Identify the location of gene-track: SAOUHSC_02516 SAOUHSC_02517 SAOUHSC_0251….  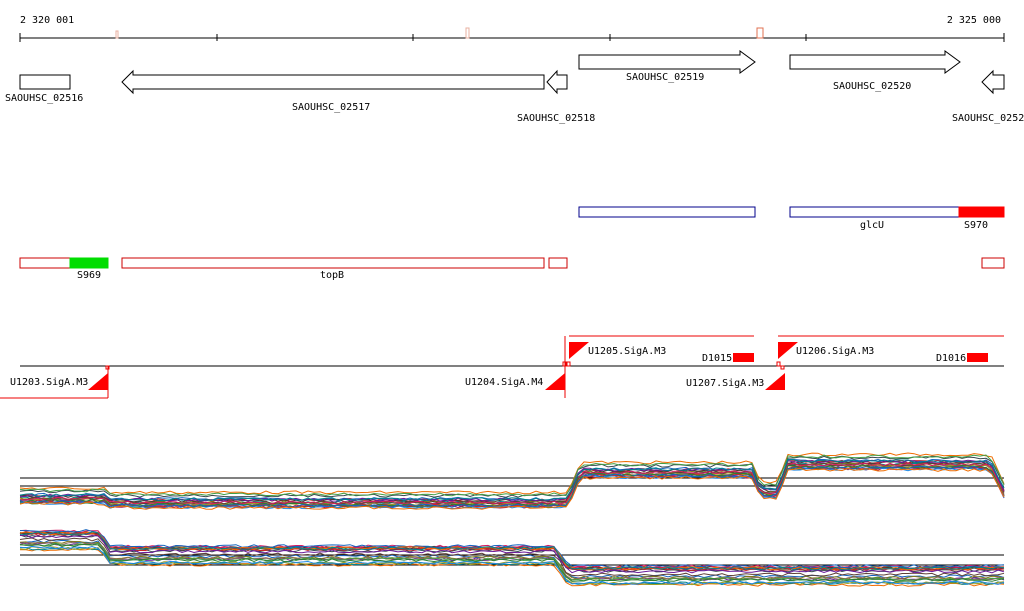
(514, 87).